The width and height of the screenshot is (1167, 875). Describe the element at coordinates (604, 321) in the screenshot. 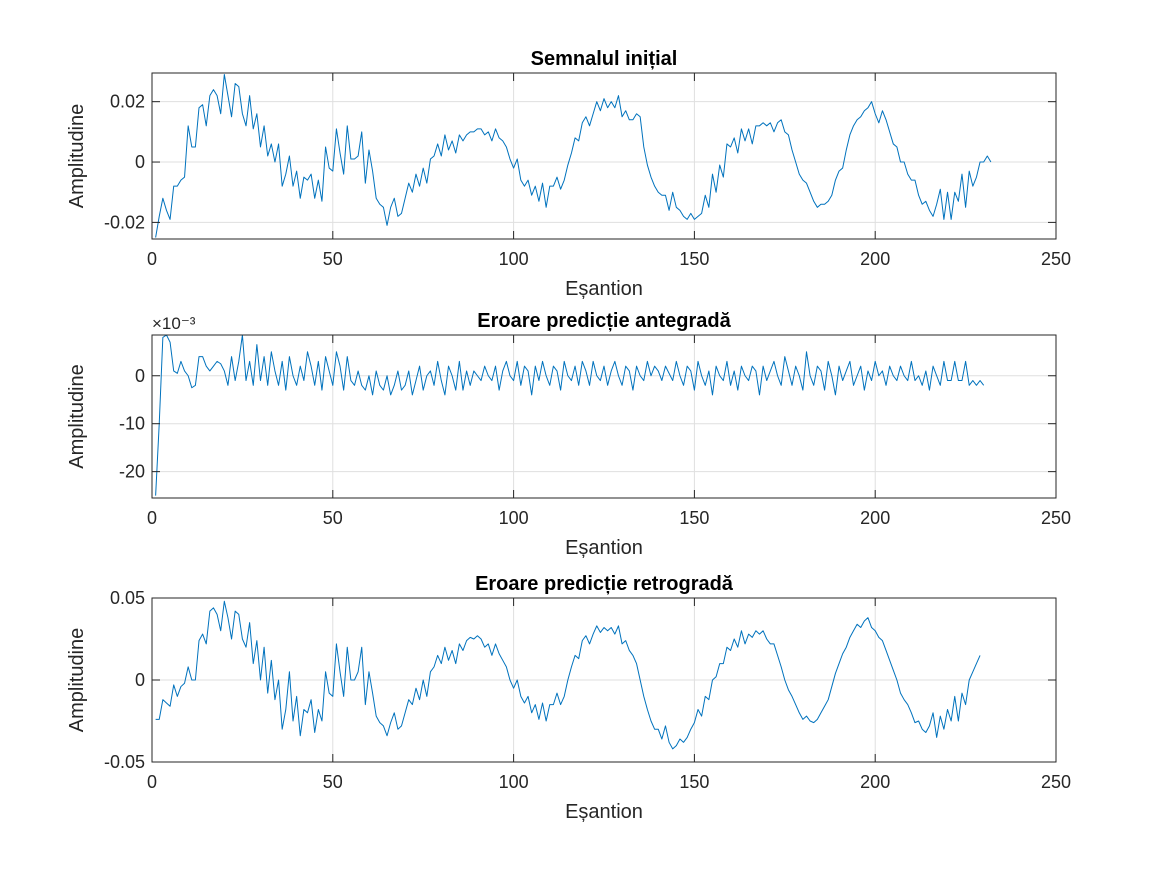

I see `chart-title: Eroare predicție antegradă` at that location.